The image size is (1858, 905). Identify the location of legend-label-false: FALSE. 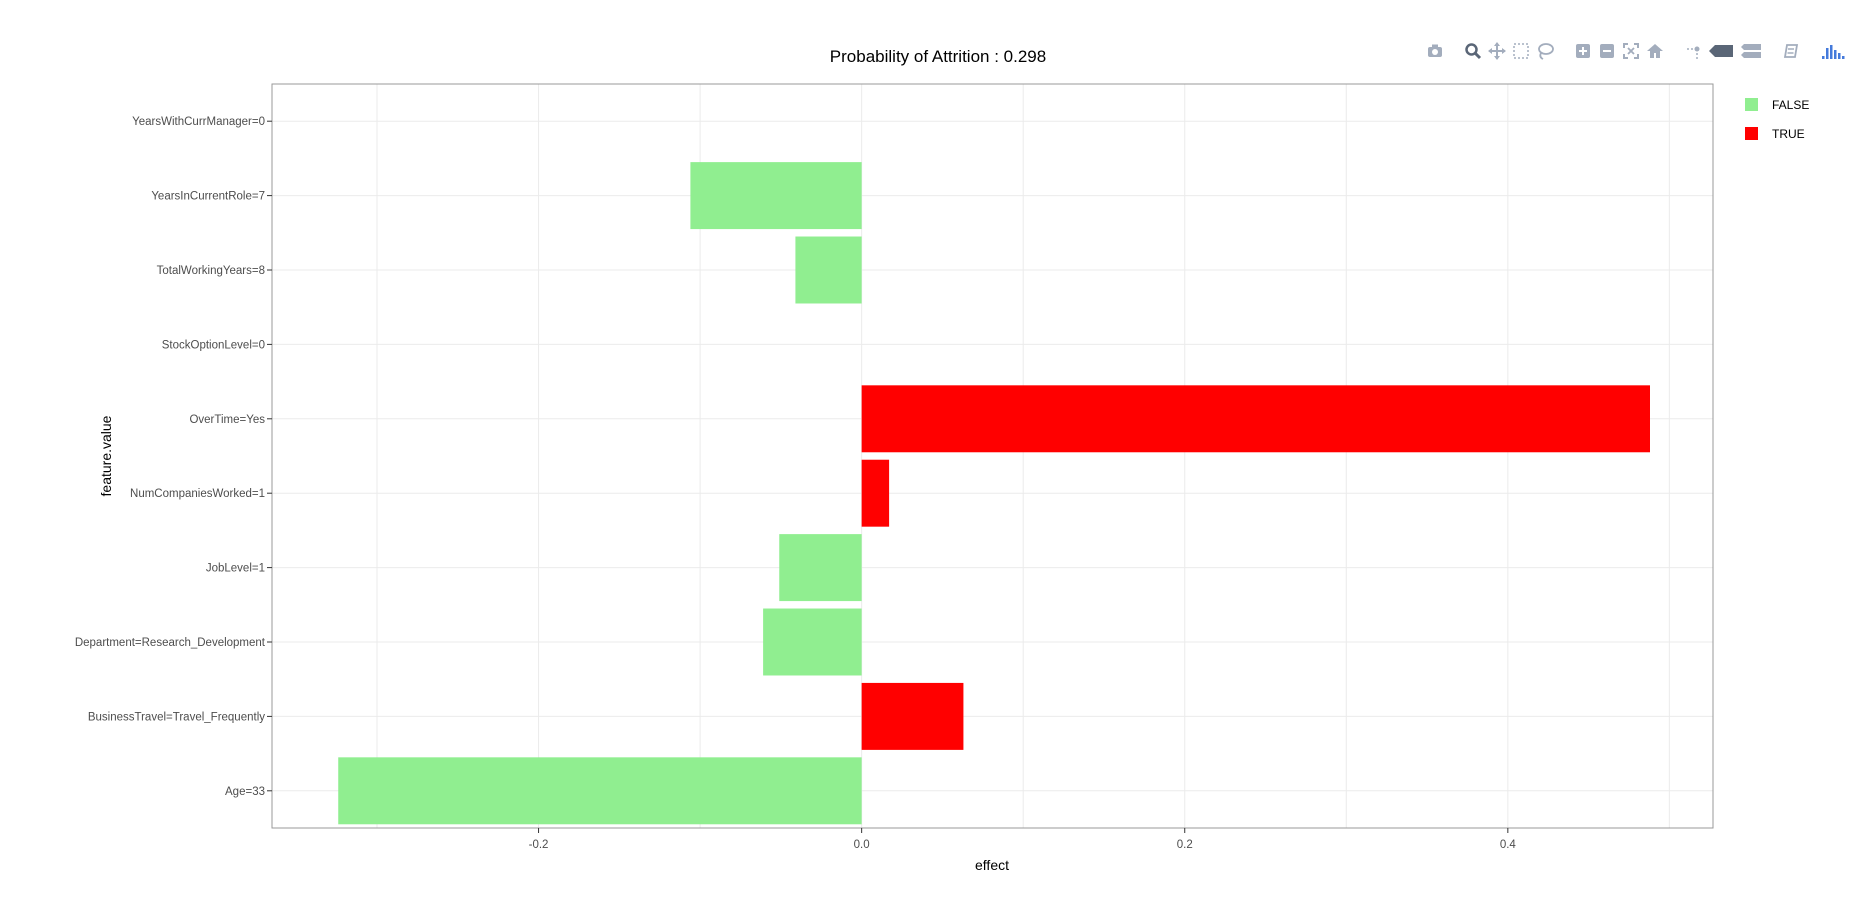
(1791, 104).